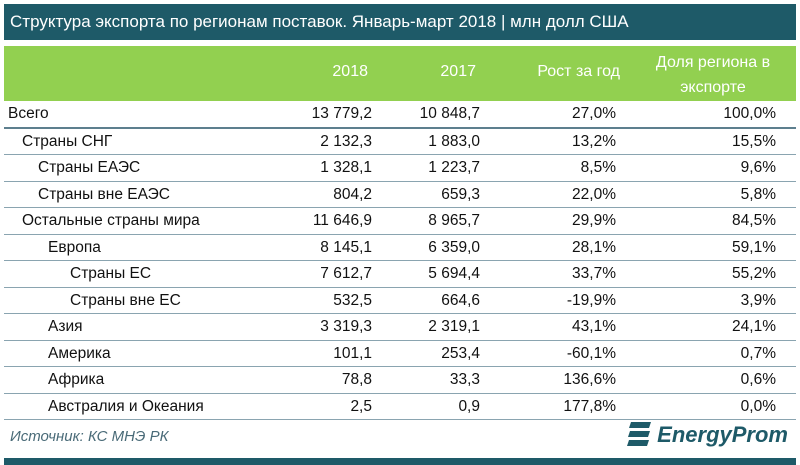 The height and width of the screenshot is (465, 800). Describe the element at coordinates (400, 354) in the screenshot. I see `table-row: Америка 101,1 253,4 -60,1% 0,7%` at that location.